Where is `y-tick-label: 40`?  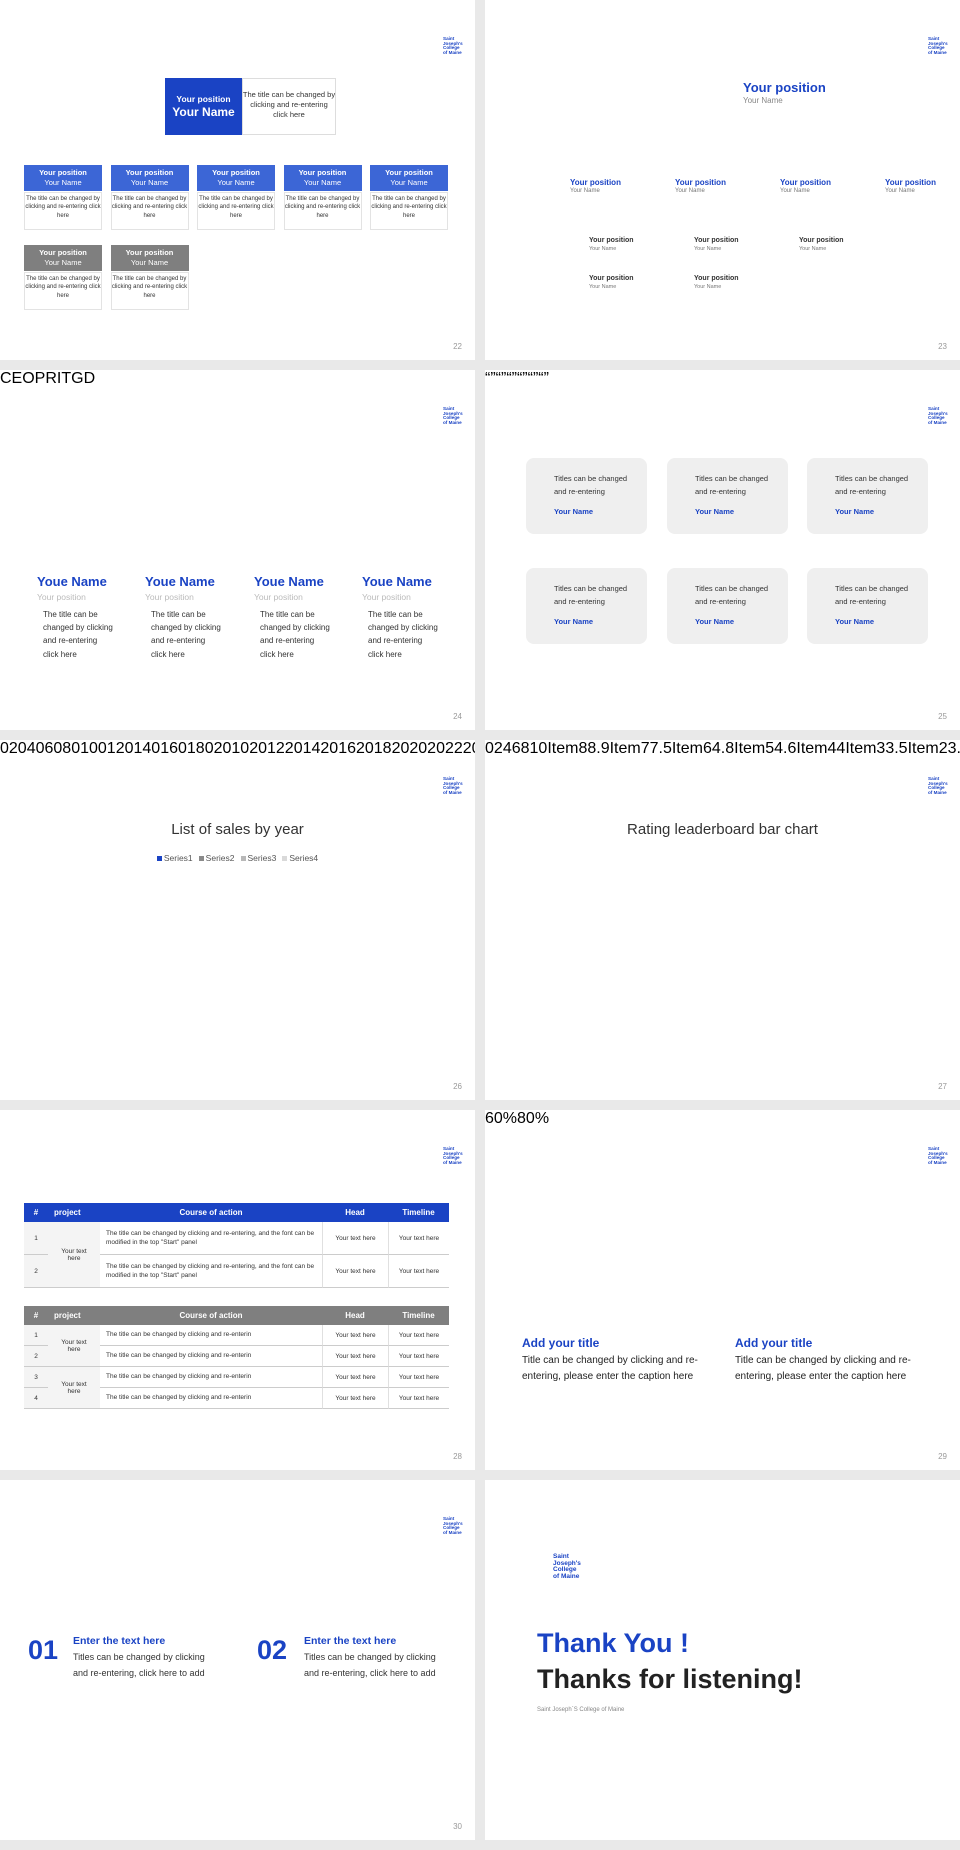 y-tick-label: 40 is located at coordinates (35, 748).